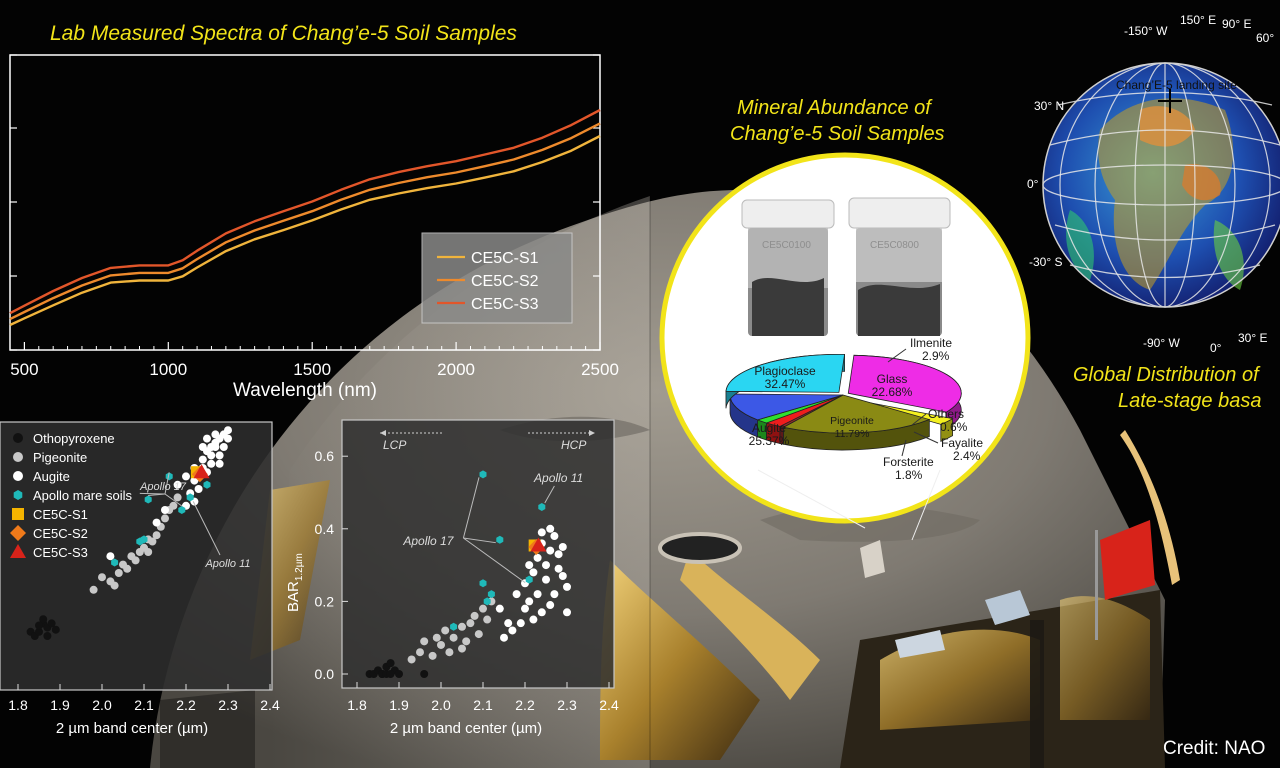 Image resolution: width=1280 pixels, height=768 pixels. I want to click on scatter-middle-y-tick-label: 0.2, so click(325, 601).